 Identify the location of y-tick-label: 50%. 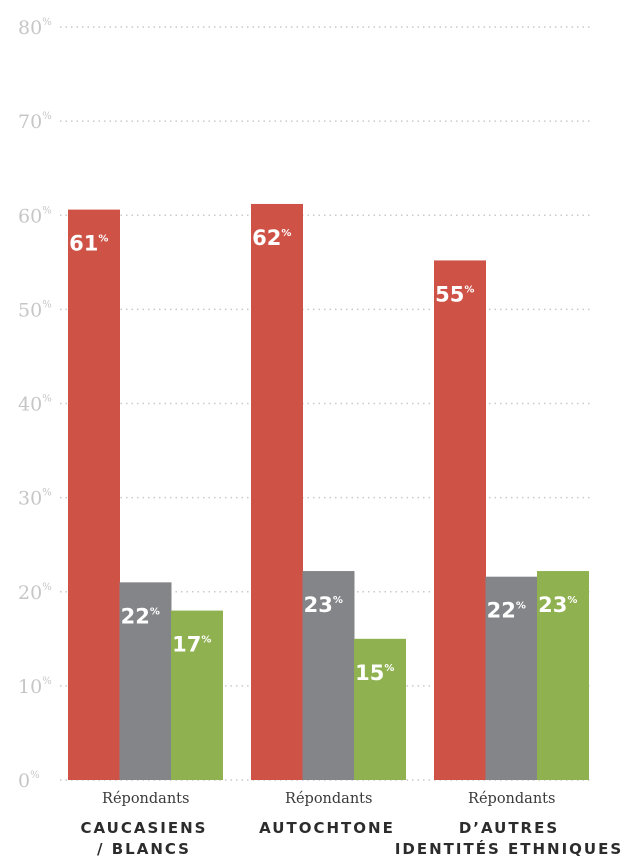
(35, 310).